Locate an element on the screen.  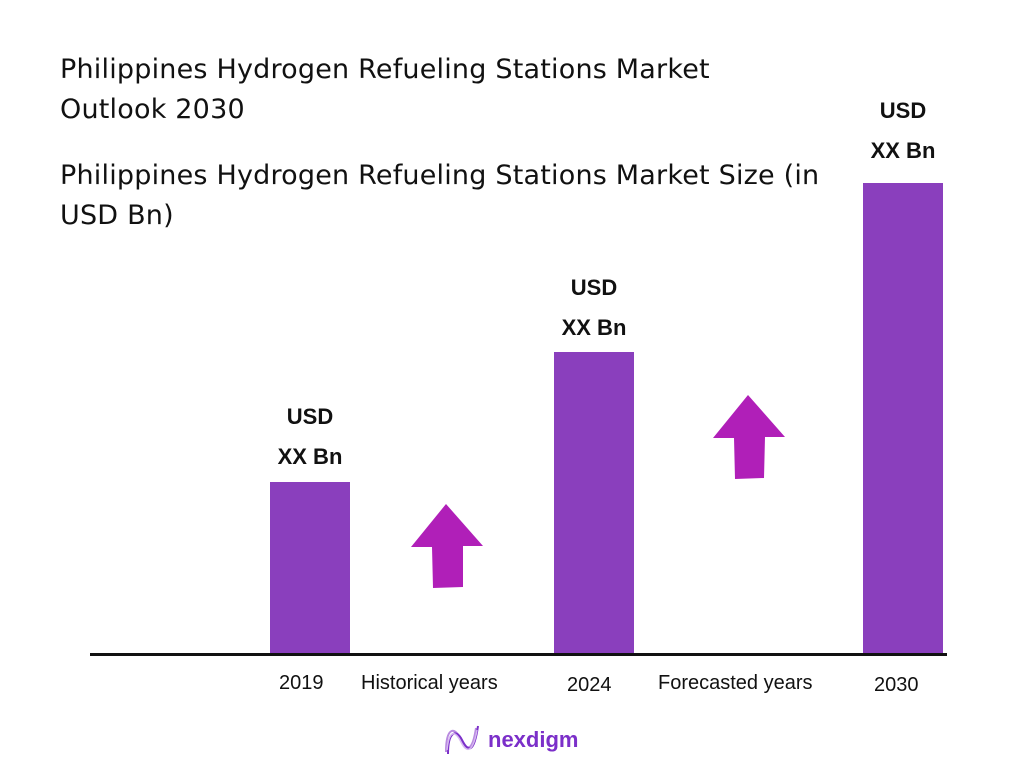
logo-text: nexdigm is located at coordinates (533, 739).